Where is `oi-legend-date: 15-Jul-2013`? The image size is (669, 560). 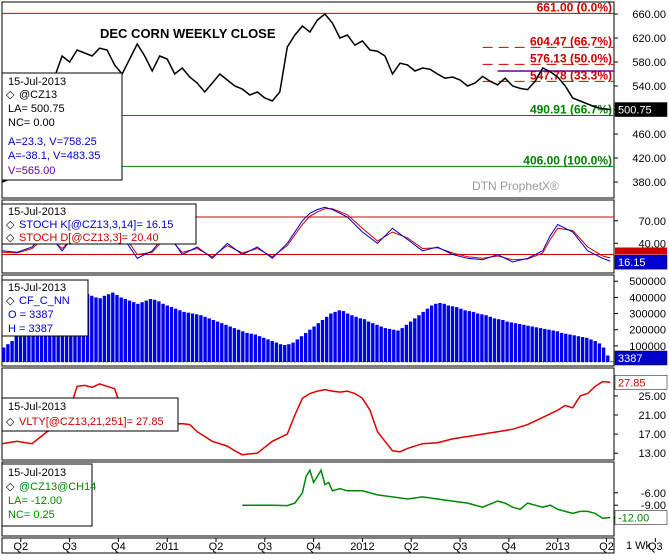 oi-legend-date: 15-Jul-2013 is located at coordinates (37, 288).